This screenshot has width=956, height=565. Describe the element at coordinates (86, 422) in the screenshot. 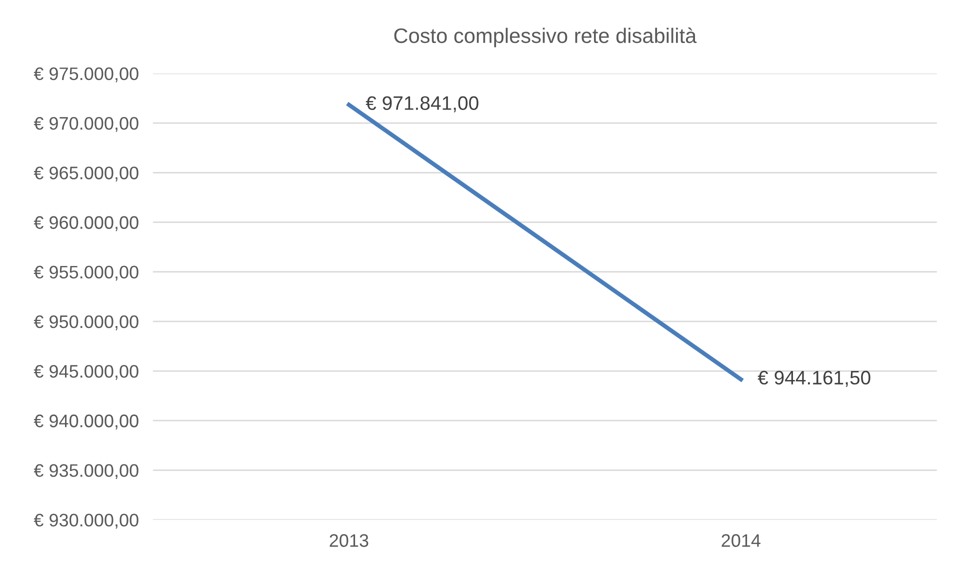

I see `y-tick-label: € 940.000,00` at that location.